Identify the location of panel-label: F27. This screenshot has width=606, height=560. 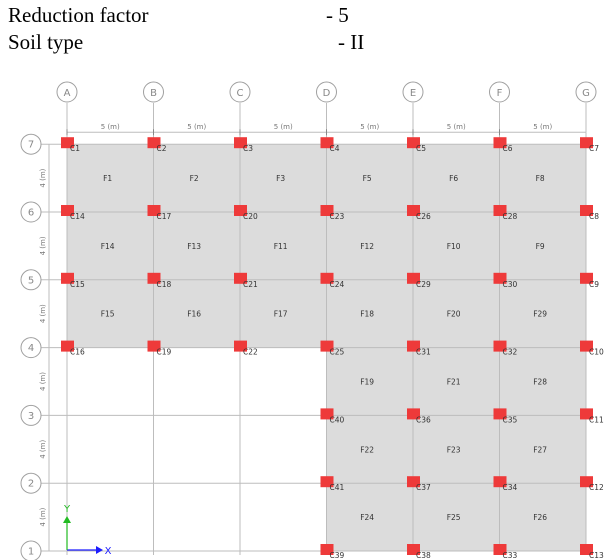
(540, 449).